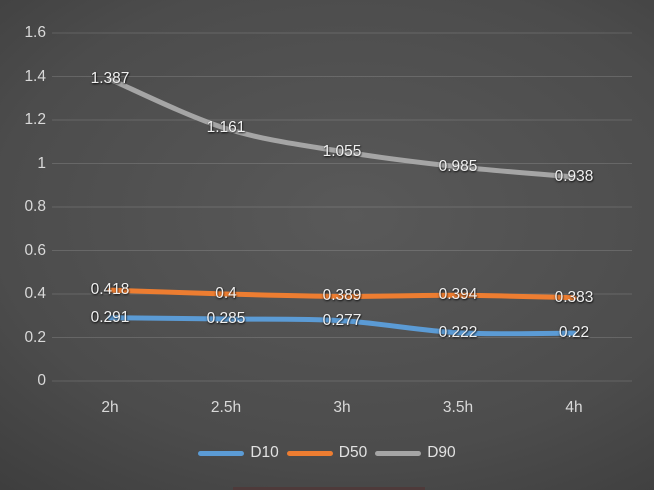  What do you see at coordinates (35, 250) in the screenshot?
I see `y-tick-label: 0.6` at bounding box center [35, 250].